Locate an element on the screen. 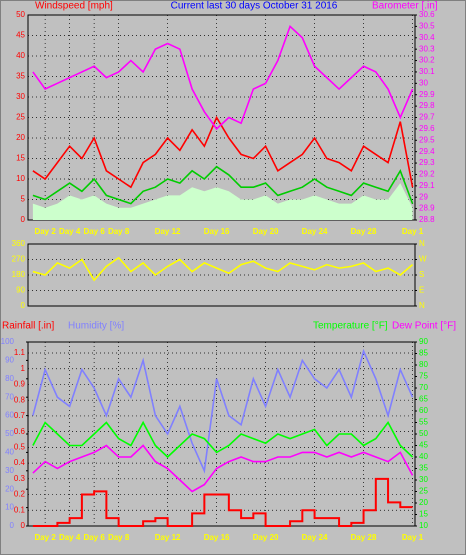  y-tick-label: 0.5 is located at coordinates (20, 446).